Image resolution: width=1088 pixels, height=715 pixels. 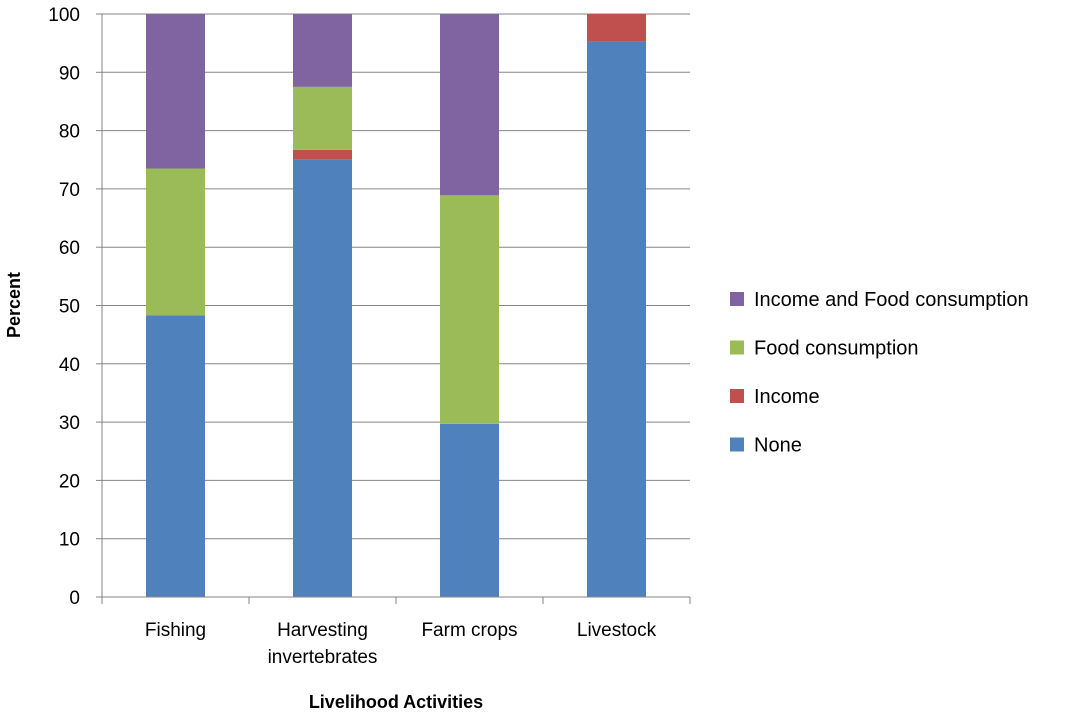 What do you see at coordinates (323, 644) in the screenshot?
I see `x-tick-label: Harvesting invertebrates` at bounding box center [323, 644].